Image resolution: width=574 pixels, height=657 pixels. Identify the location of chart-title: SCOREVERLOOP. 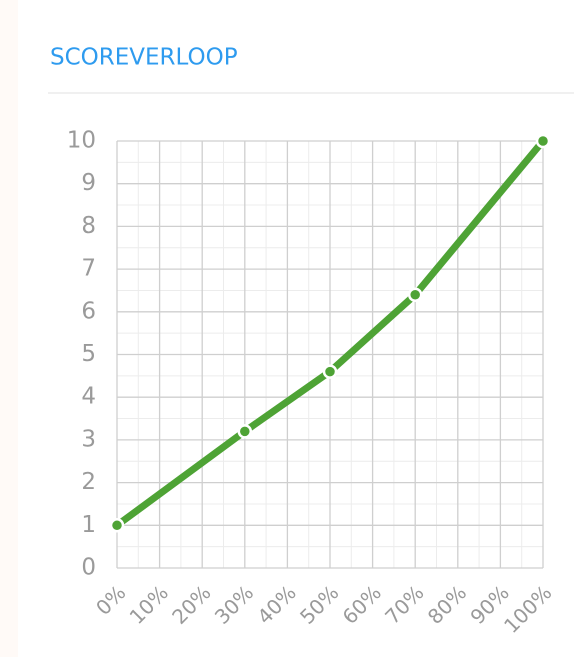
(144, 58).